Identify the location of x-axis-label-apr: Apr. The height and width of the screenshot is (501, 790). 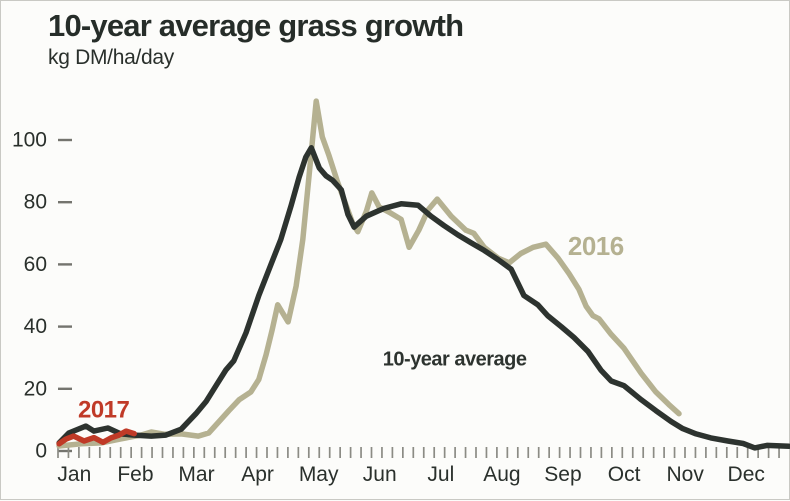
(257, 474).